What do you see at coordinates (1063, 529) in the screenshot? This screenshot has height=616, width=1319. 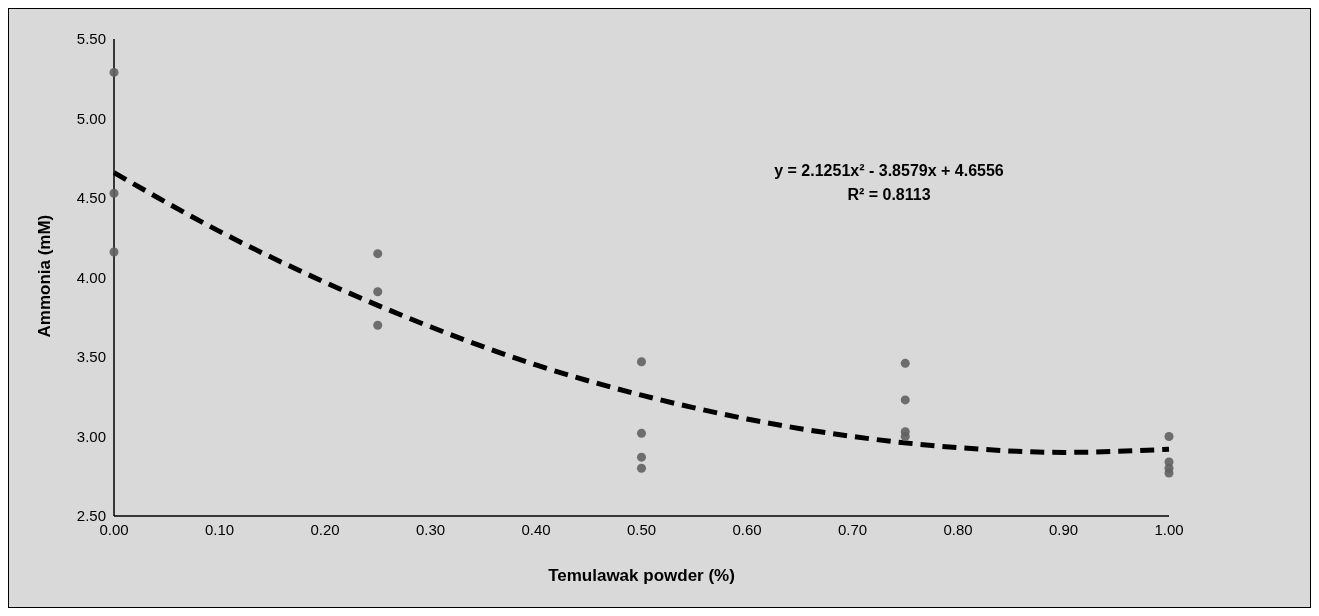 I see `x-tick-label: 0.90` at bounding box center [1063, 529].